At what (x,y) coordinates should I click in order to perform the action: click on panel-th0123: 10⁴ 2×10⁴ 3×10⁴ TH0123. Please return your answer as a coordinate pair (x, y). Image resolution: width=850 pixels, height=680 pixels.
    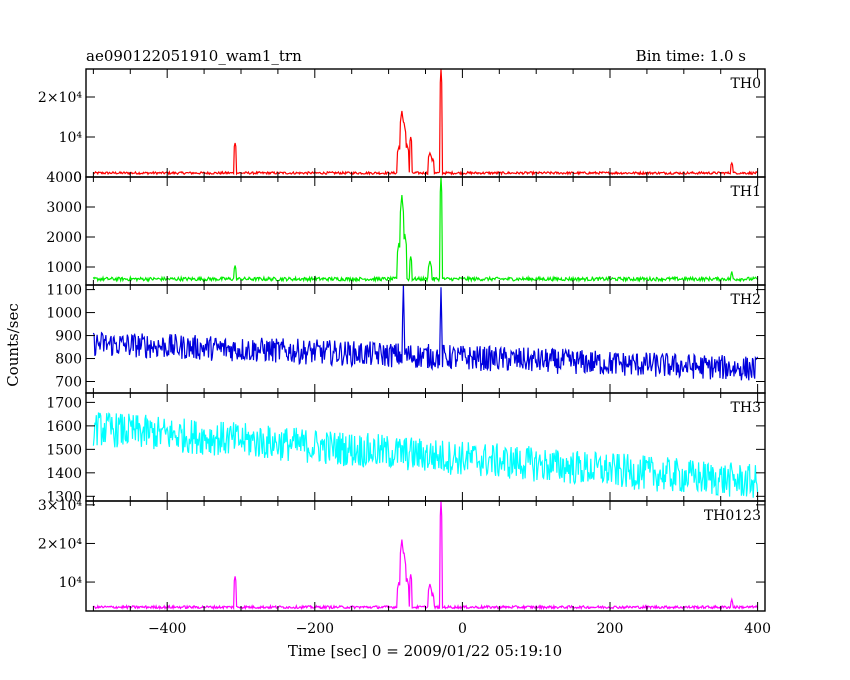
    Looking at the image, I should click on (402, 555).